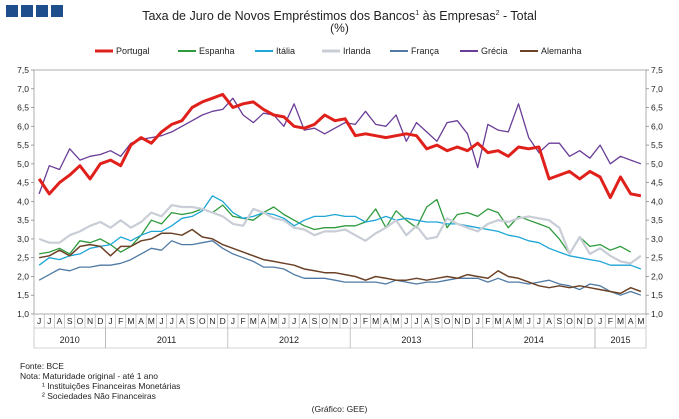 Image resolution: width=679 pixels, height=419 pixels. What do you see at coordinates (23, 126) in the screenshot?
I see `y-tick-label: 6,0` at bounding box center [23, 126].